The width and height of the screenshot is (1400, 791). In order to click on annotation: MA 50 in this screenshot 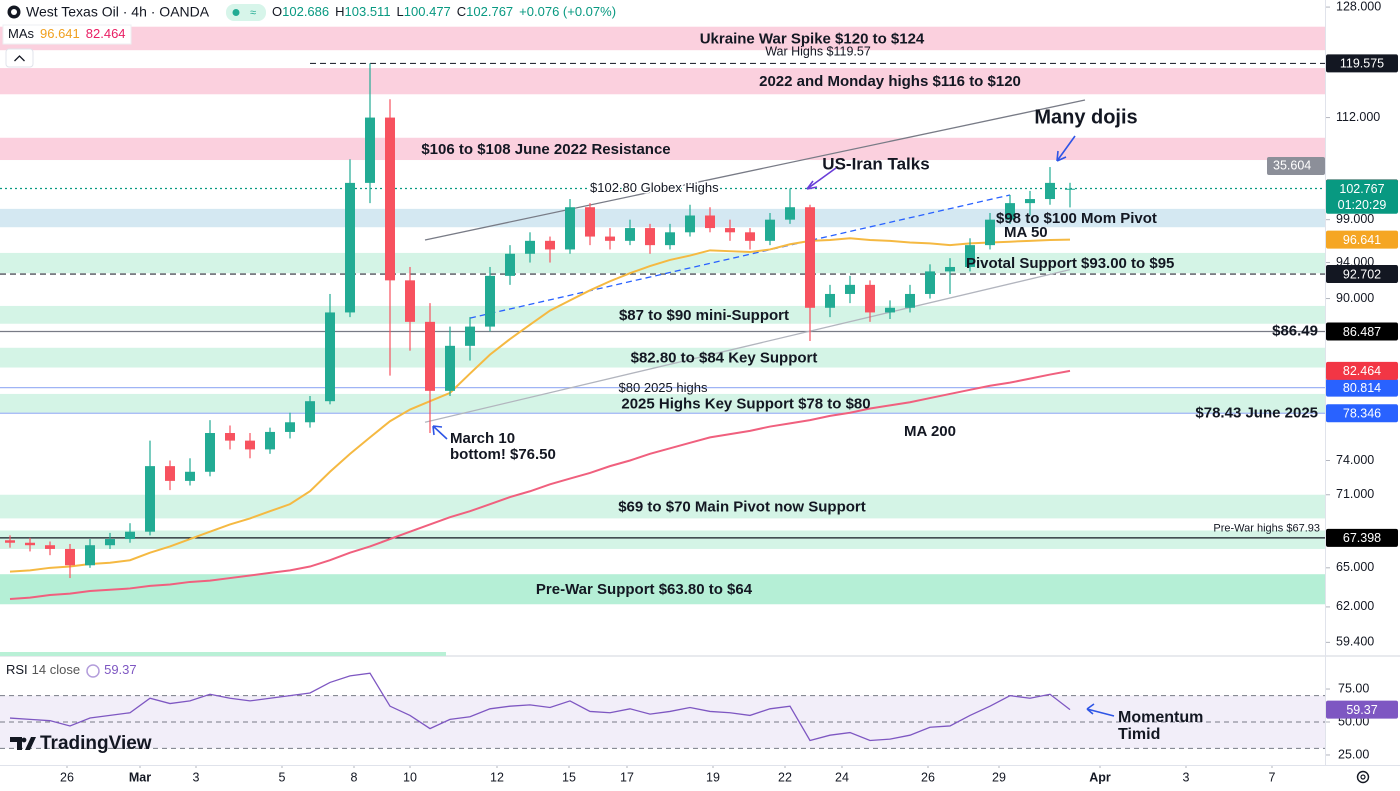, I will do `click(1026, 232)`.